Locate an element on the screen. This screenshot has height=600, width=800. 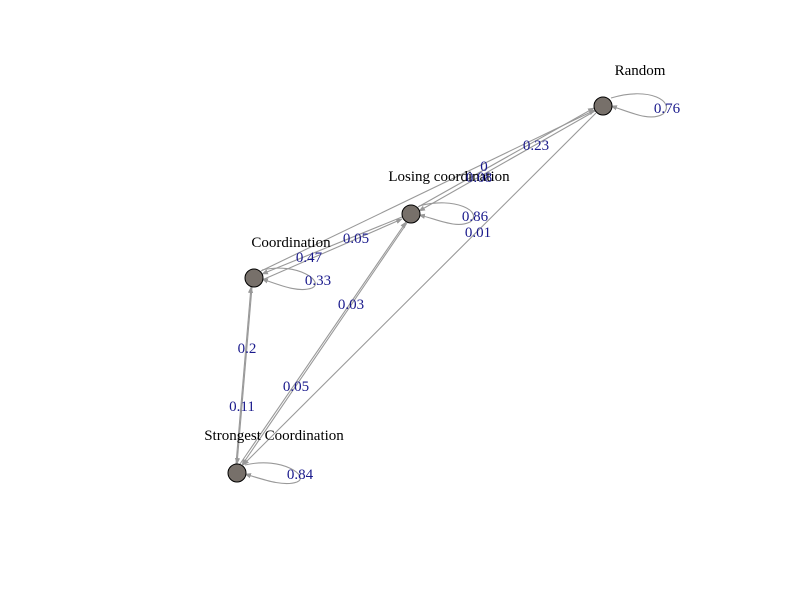
edge-strongest-to-losing is located at coordinates (323, 343).